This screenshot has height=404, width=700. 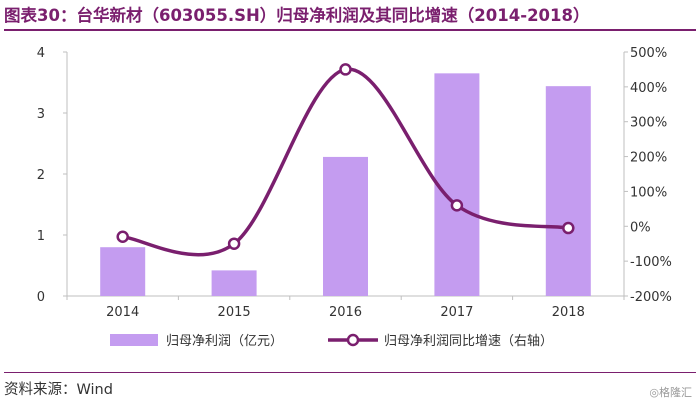 I want to click on right-tick-label: 0%, so click(x=640, y=227).